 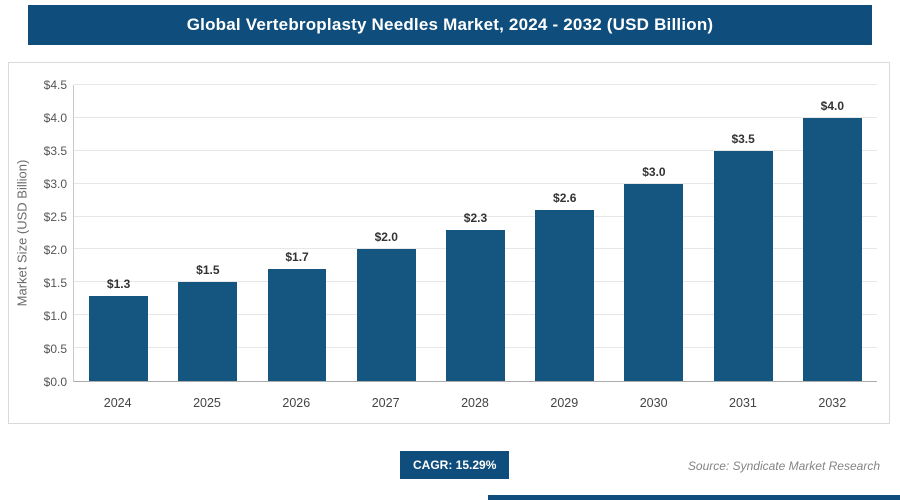 I want to click on x-tick-label: 2027, so click(x=385, y=403).